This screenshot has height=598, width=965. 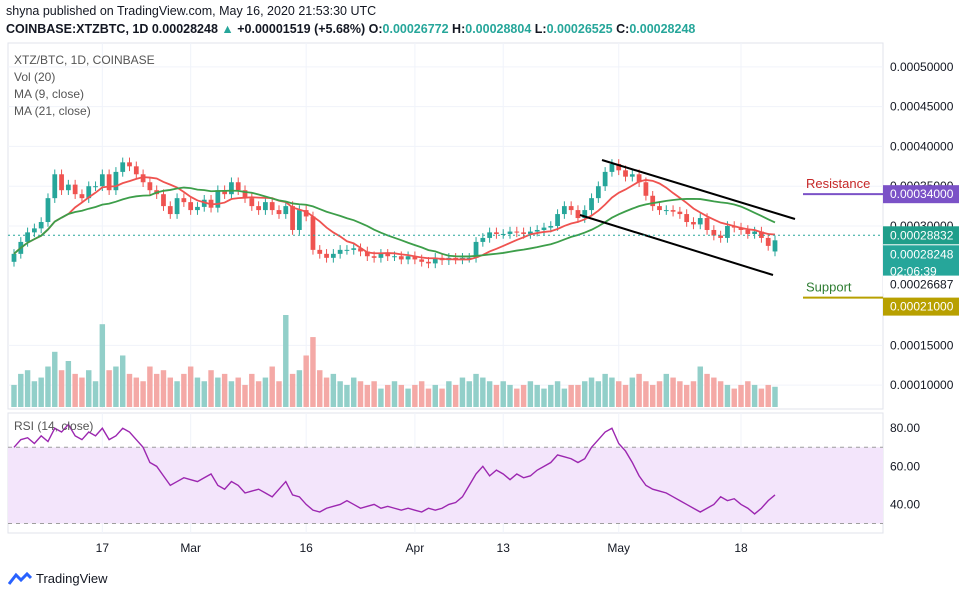 I want to click on close-value: 0.00028248, so click(x=662, y=29).